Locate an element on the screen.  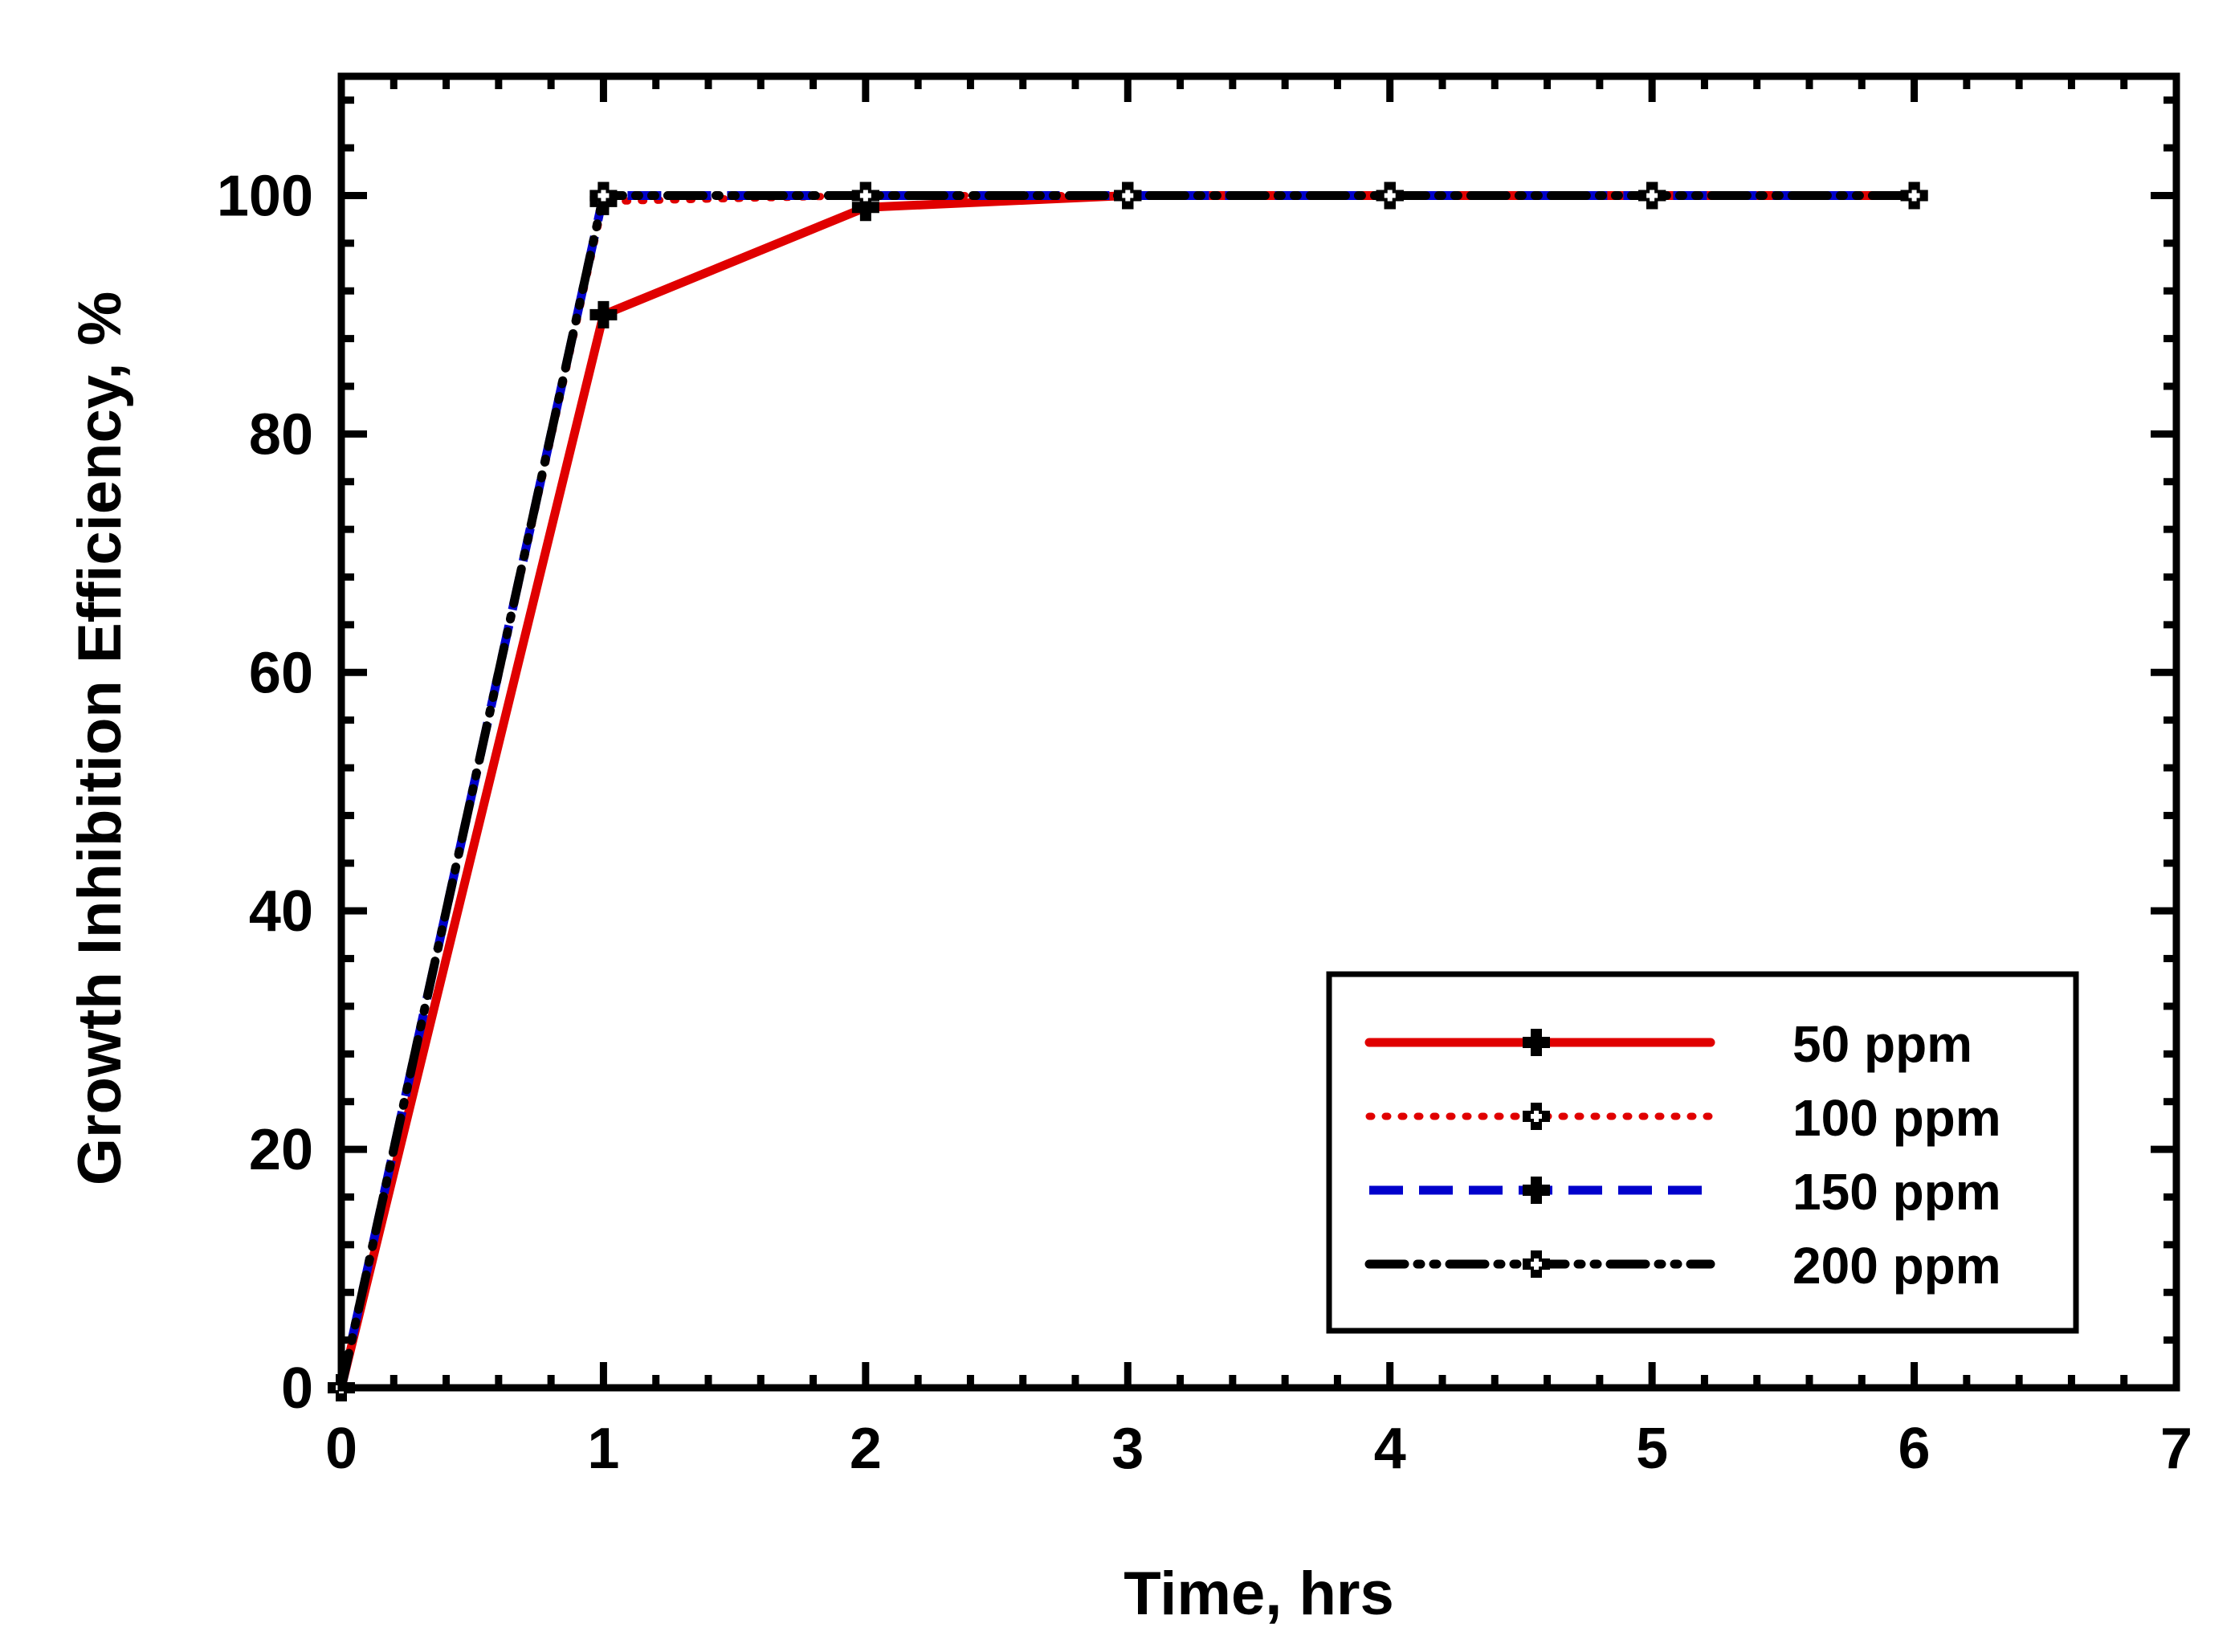
y-tick-label: 40 is located at coordinates (281, 911).